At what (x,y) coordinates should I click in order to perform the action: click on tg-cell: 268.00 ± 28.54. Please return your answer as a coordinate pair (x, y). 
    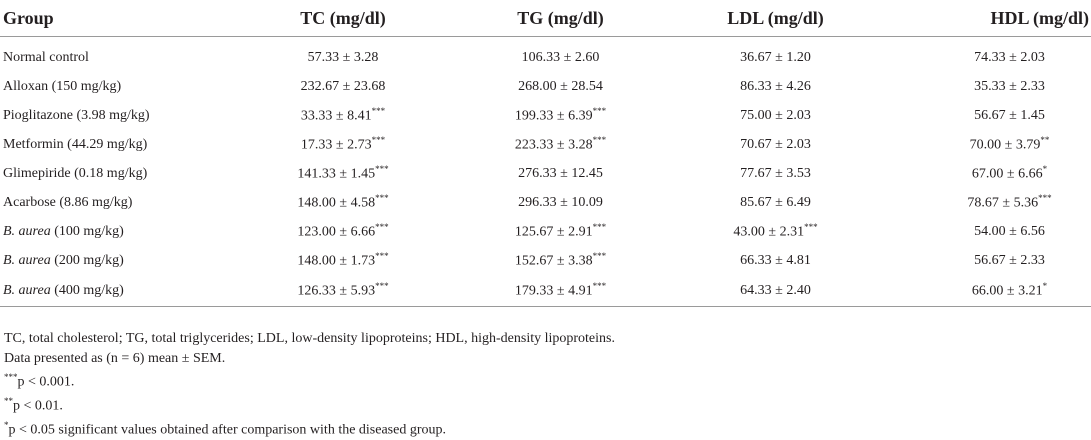
    Looking at the image, I should click on (560, 86).